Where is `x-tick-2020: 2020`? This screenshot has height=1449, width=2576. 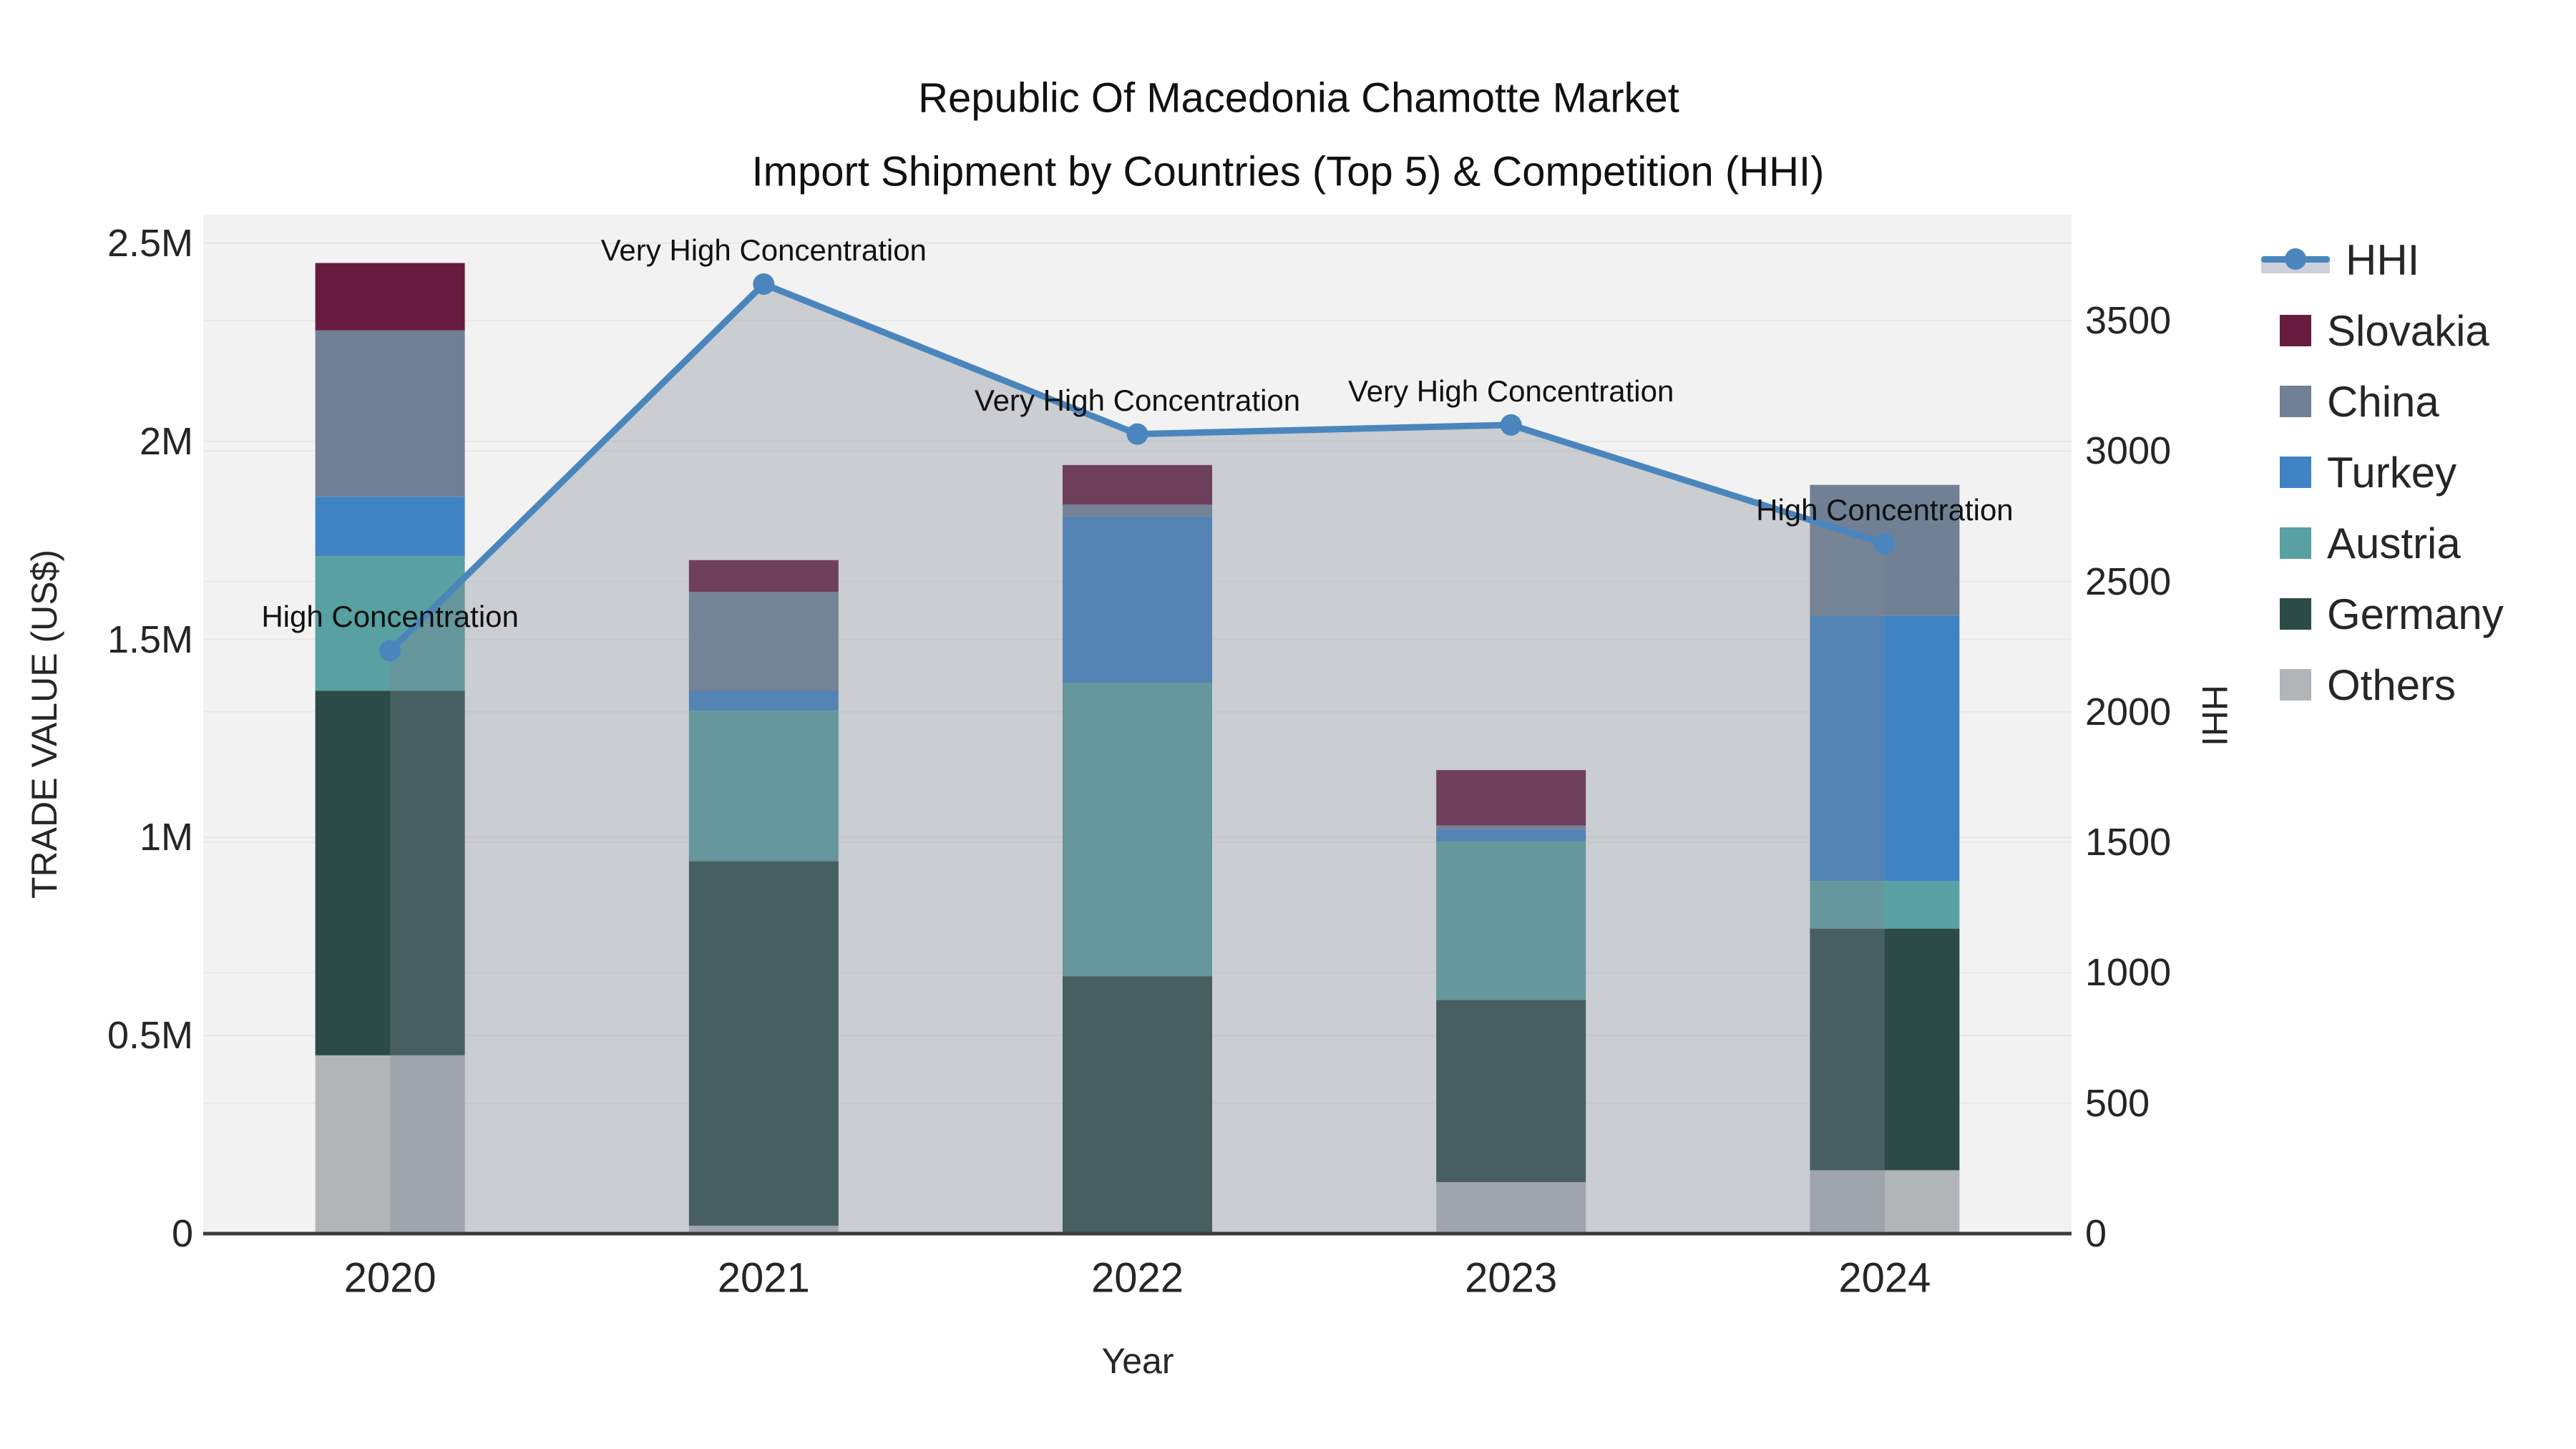
x-tick-2020: 2020 is located at coordinates (390, 1278).